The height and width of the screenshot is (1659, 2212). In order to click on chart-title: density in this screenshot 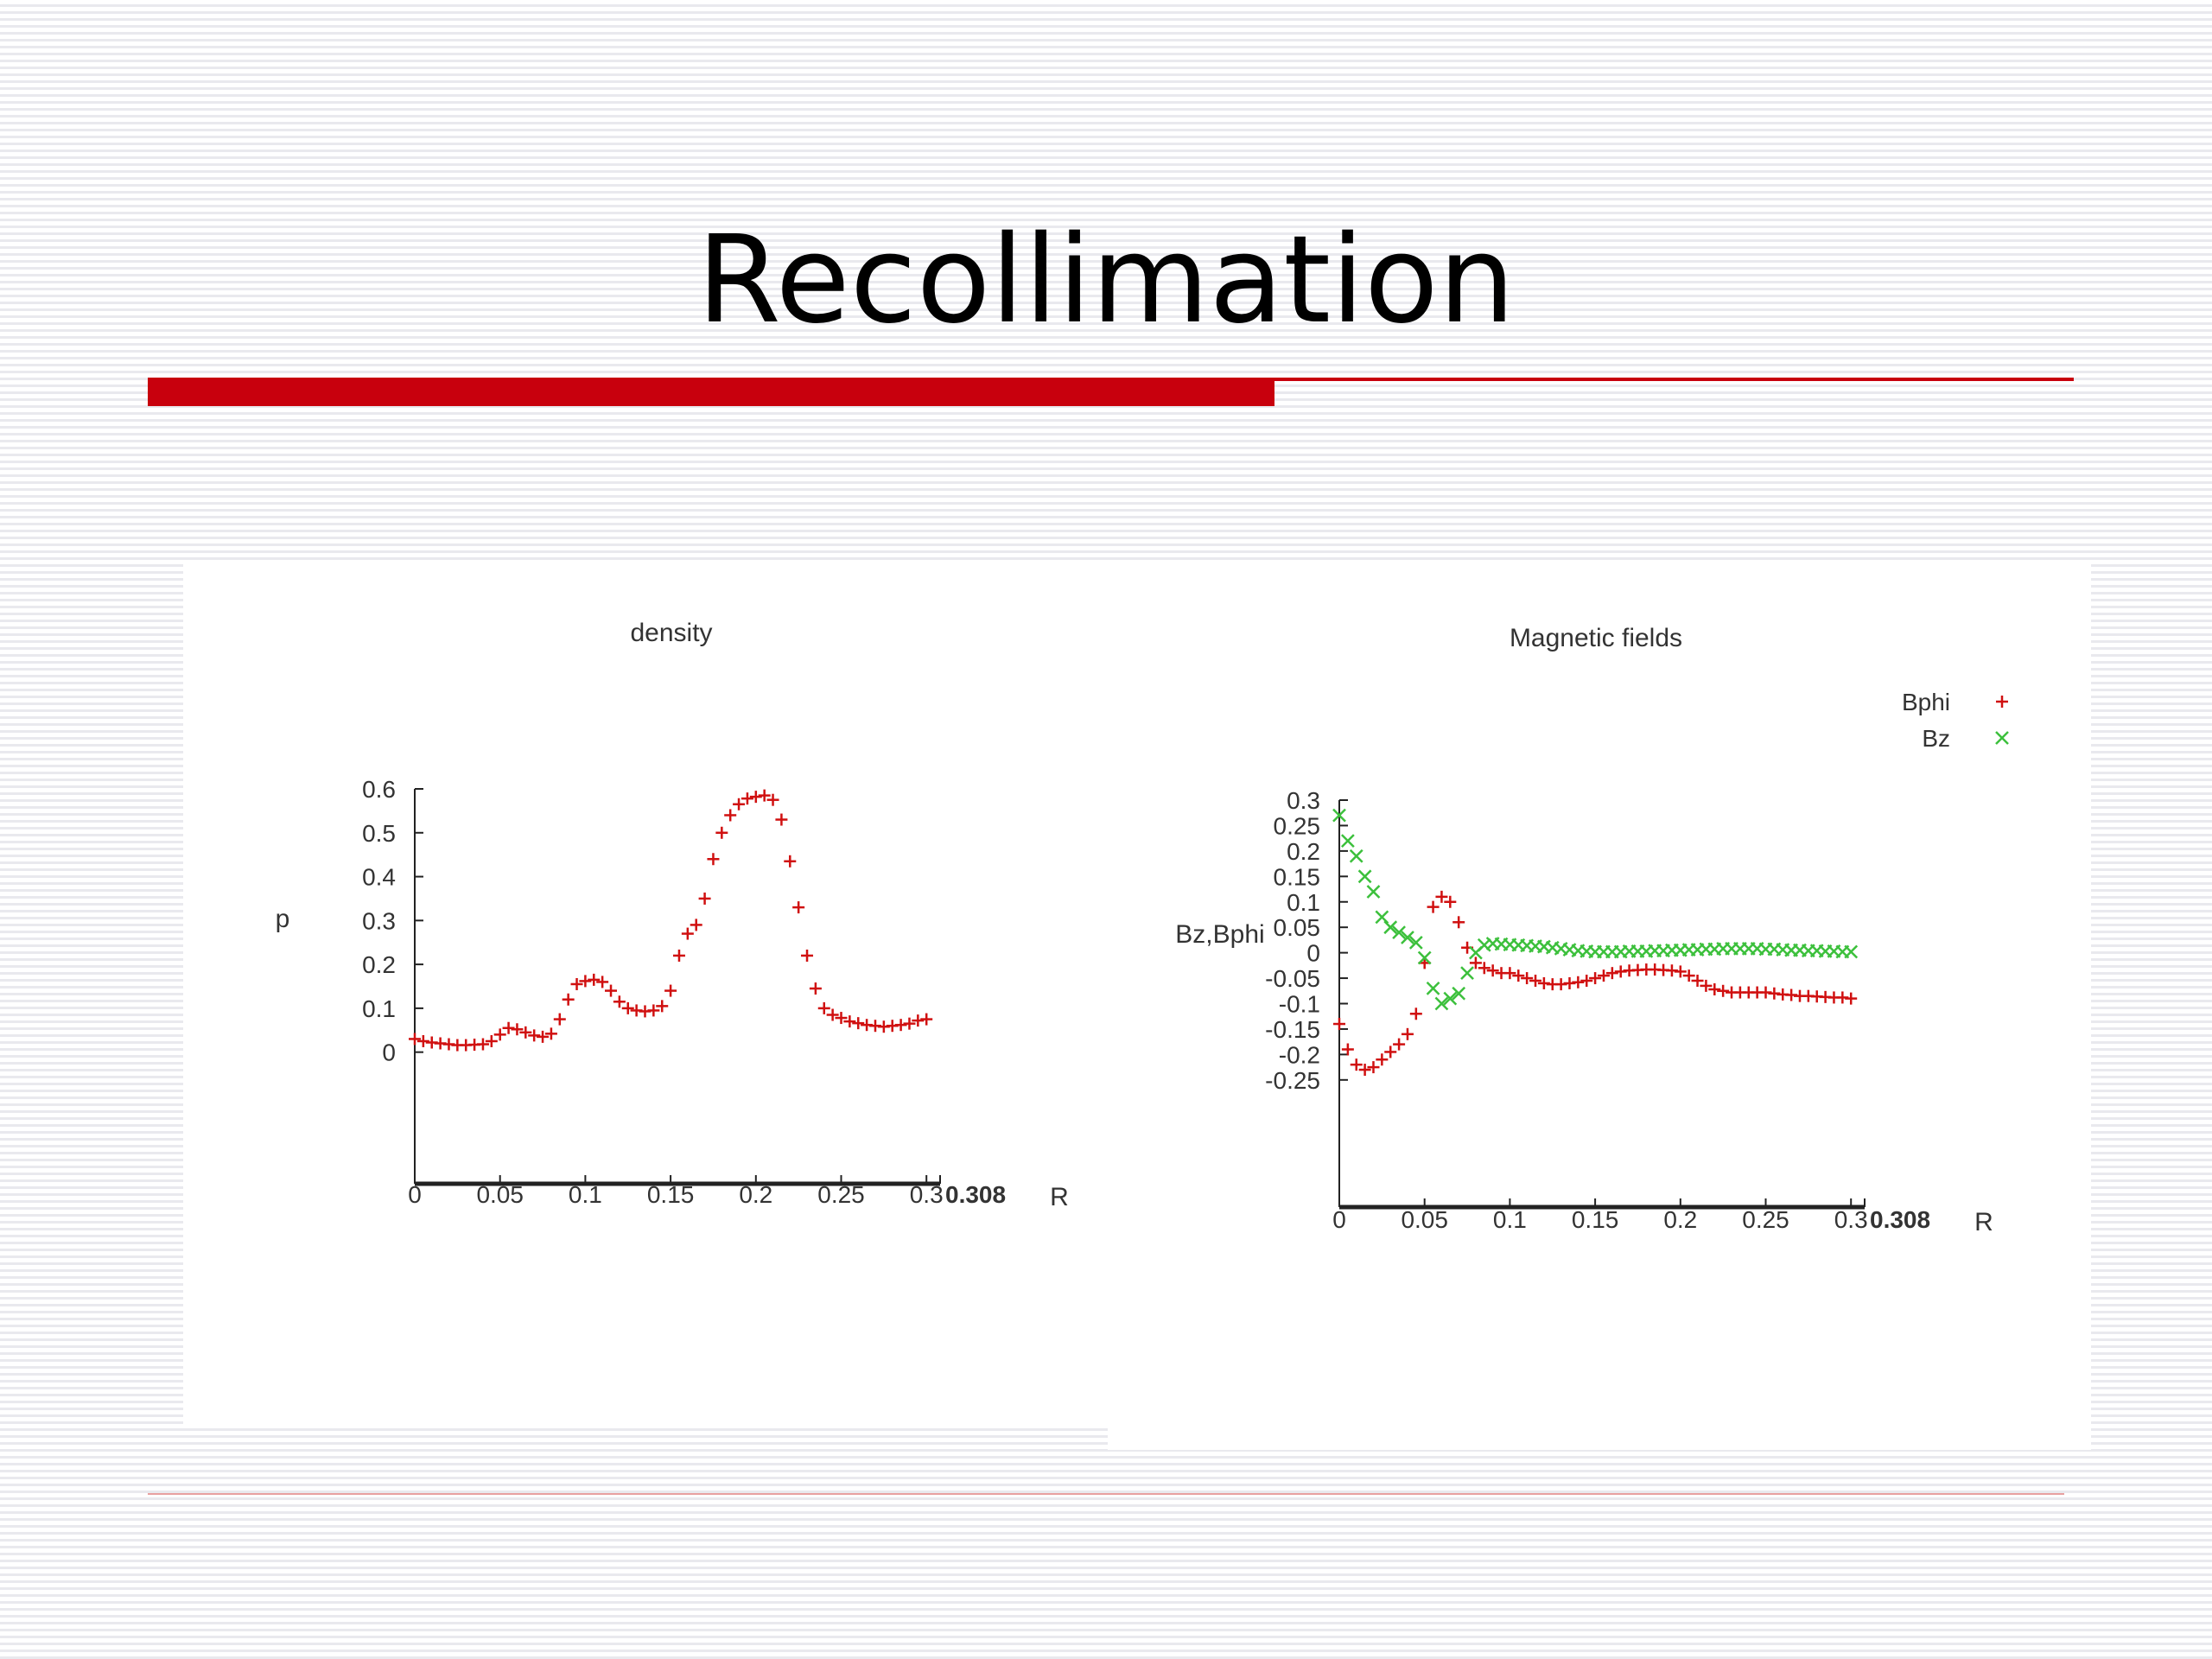, I will do `click(671, 633)`.